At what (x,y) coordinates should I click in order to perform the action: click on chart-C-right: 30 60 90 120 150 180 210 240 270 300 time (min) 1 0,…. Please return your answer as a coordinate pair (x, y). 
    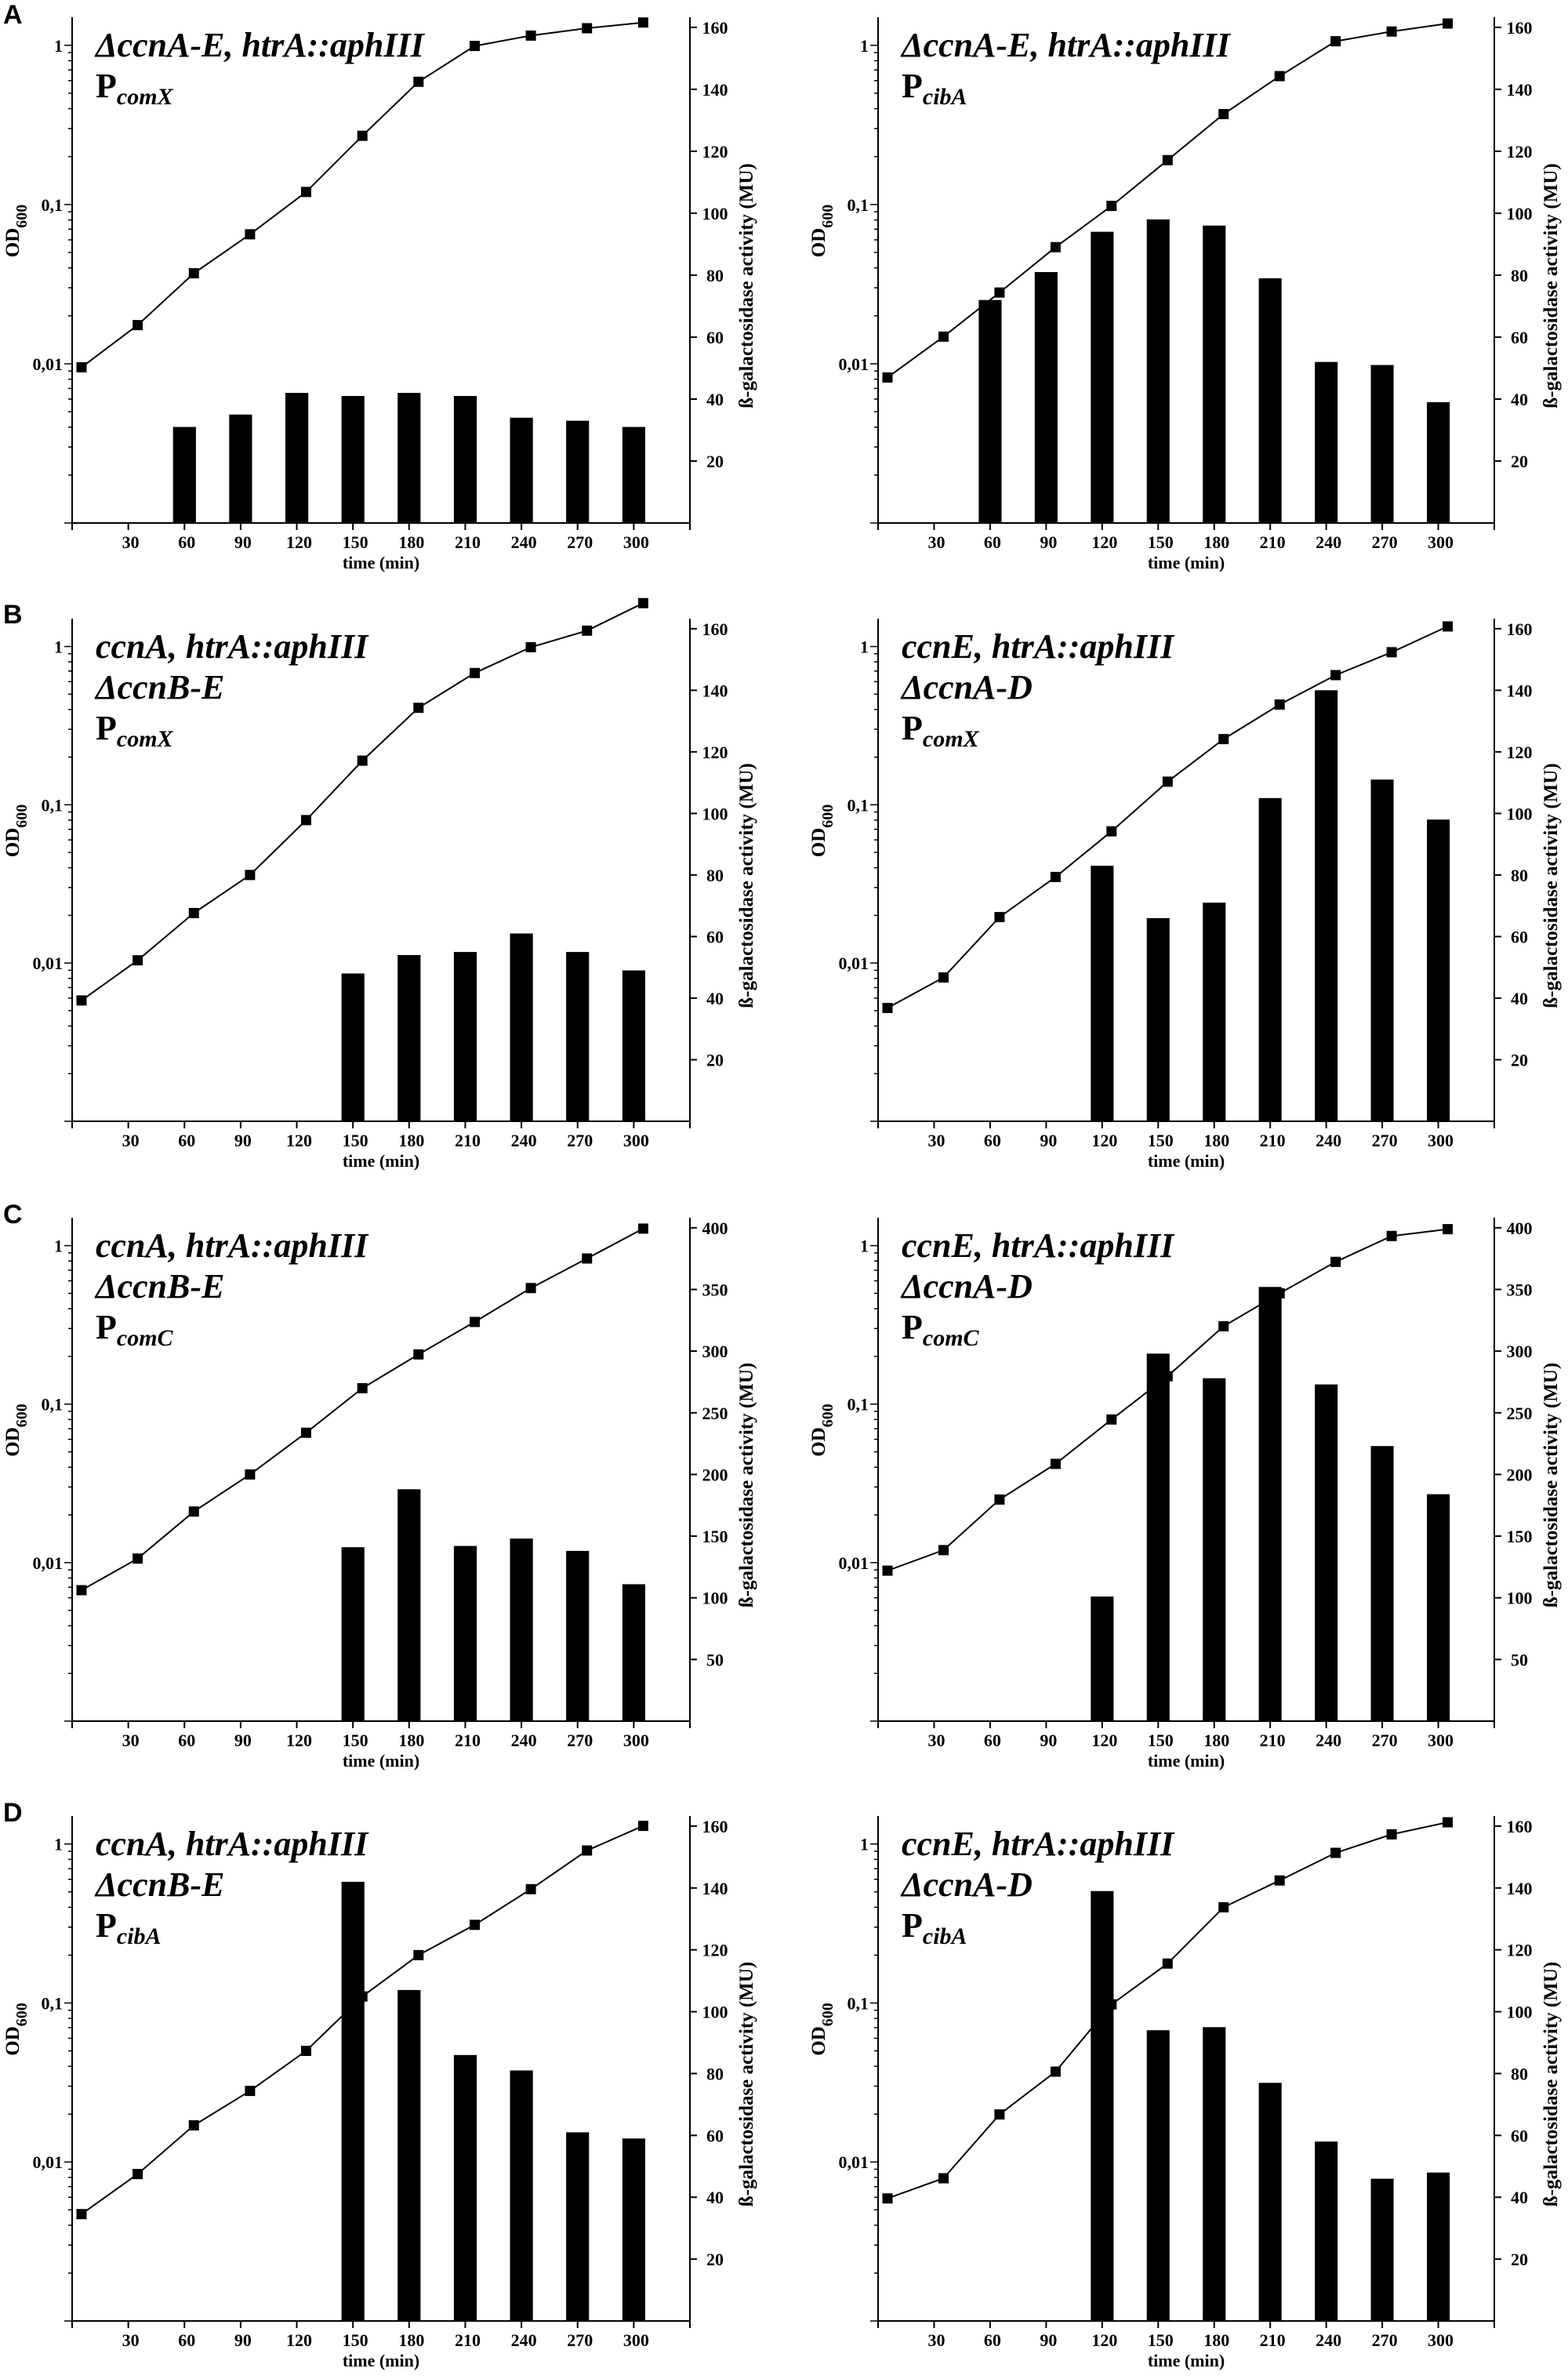
    Looking at the image, I should click on (1185, 1495).